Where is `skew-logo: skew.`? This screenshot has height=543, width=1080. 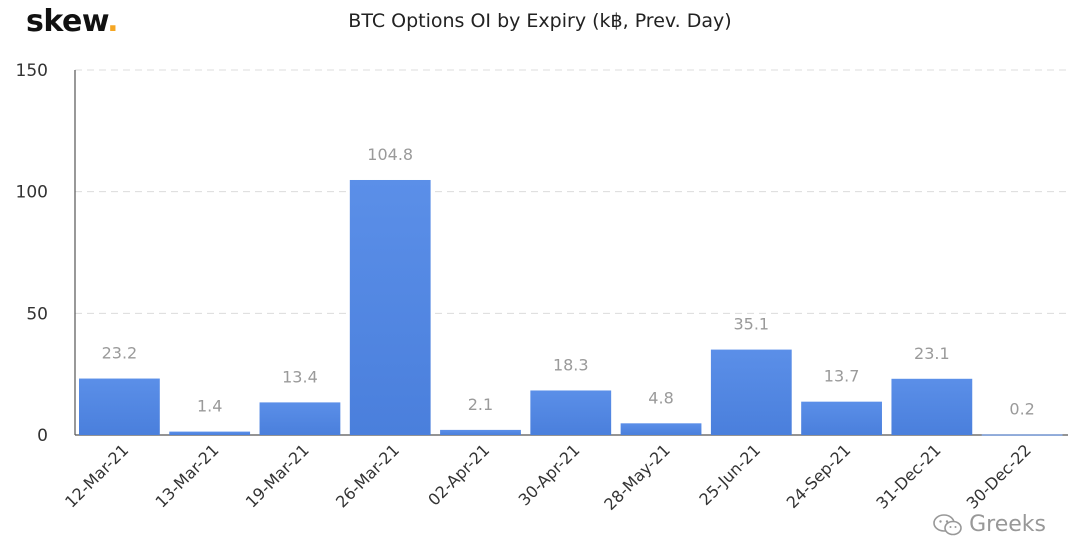
skew-logo: skew. is located at coordinates (72, 21).